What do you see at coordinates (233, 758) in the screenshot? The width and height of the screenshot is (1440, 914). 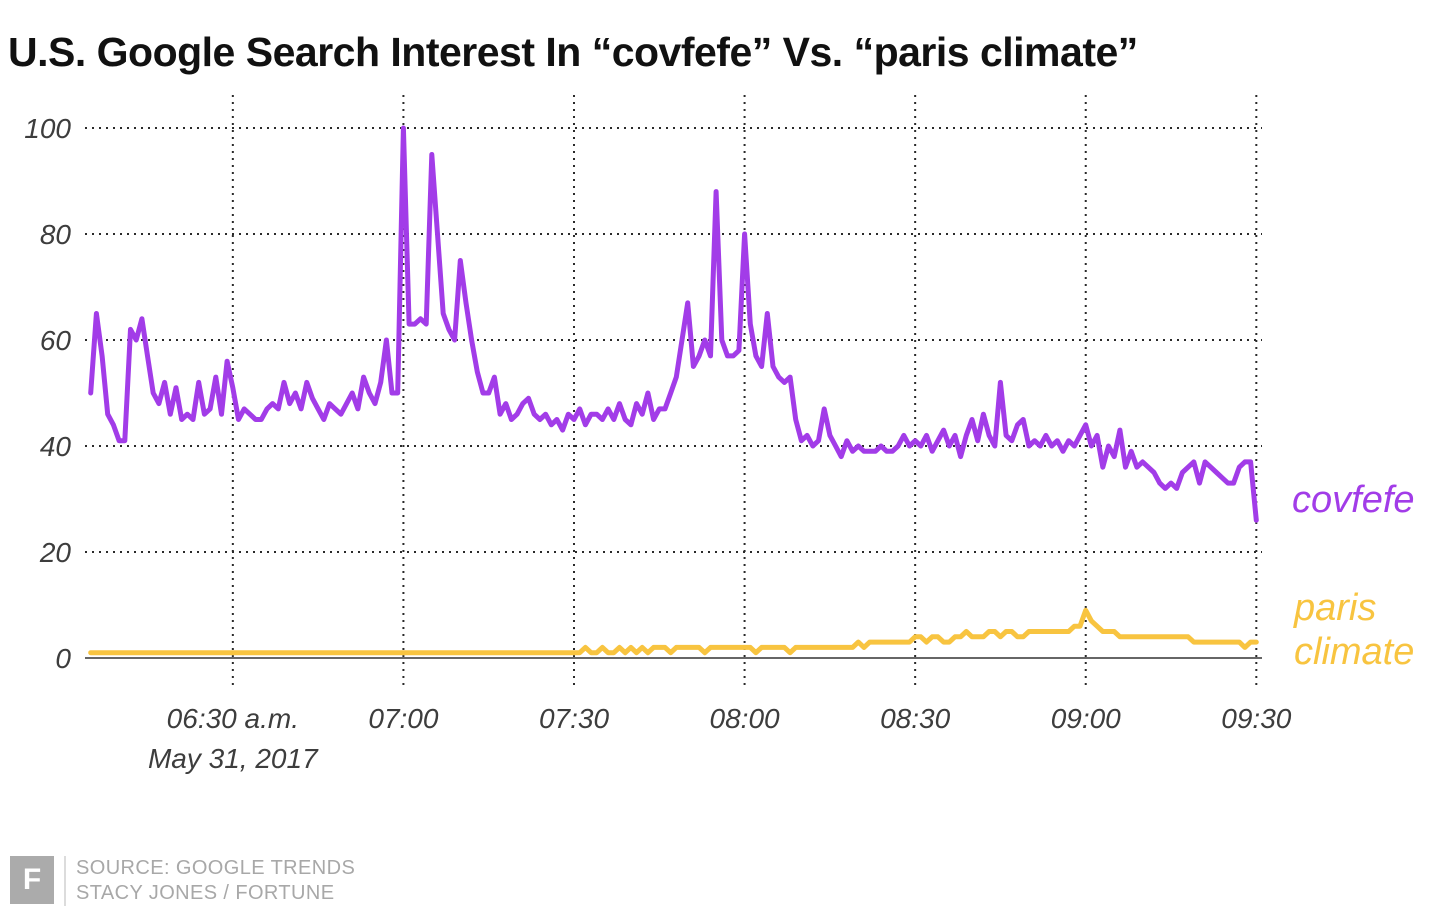 I see `x-axis-date-label: May 31, 2017` at bounding box center [233, 758].